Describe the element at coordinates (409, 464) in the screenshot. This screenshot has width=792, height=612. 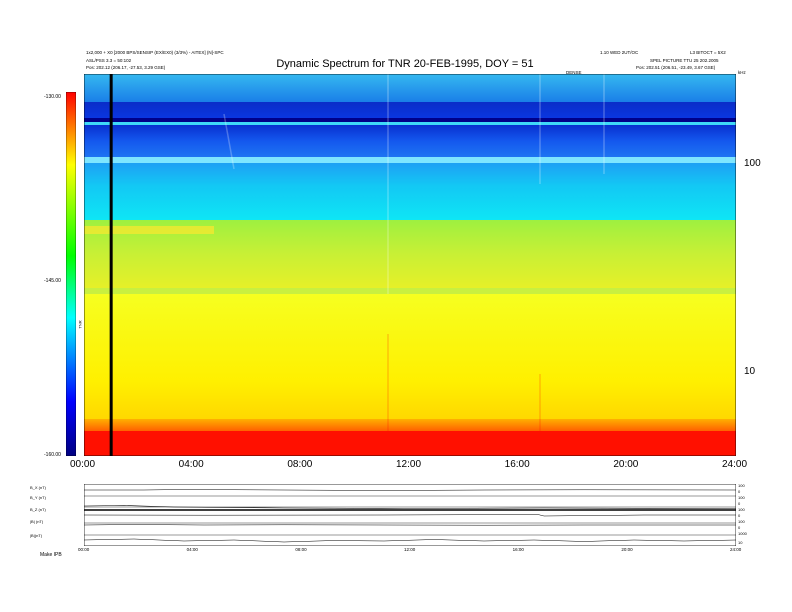
I see `x-tick-label: 12:00` at that location.